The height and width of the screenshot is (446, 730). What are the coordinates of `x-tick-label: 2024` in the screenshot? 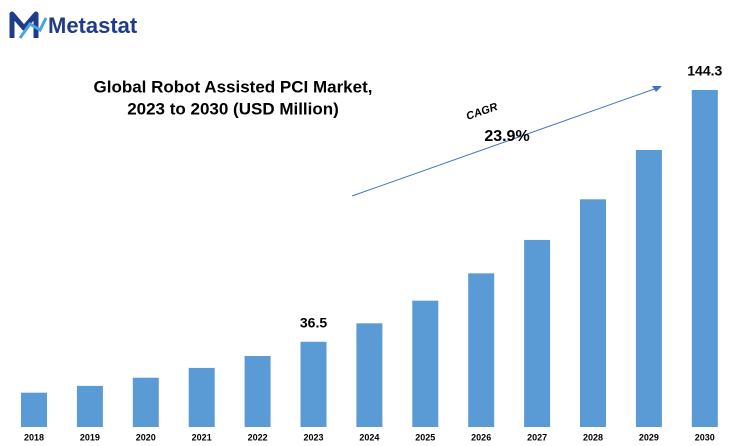 It's located at (369, 437).